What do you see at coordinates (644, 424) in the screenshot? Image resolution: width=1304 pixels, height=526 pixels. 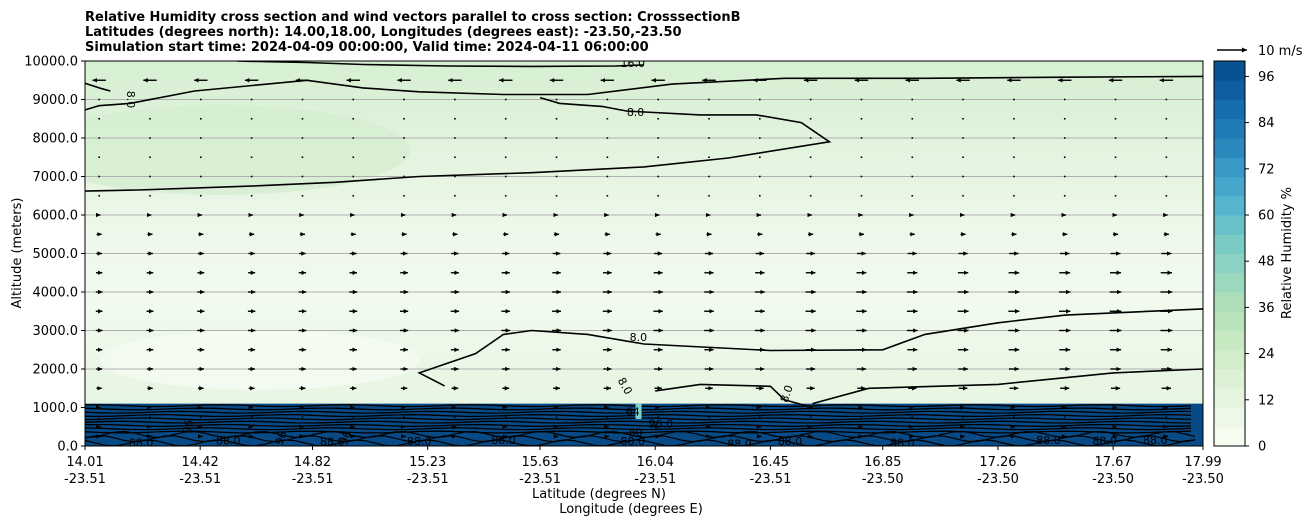 I see `surface-moist-layer` at bounding box center [644, 424].